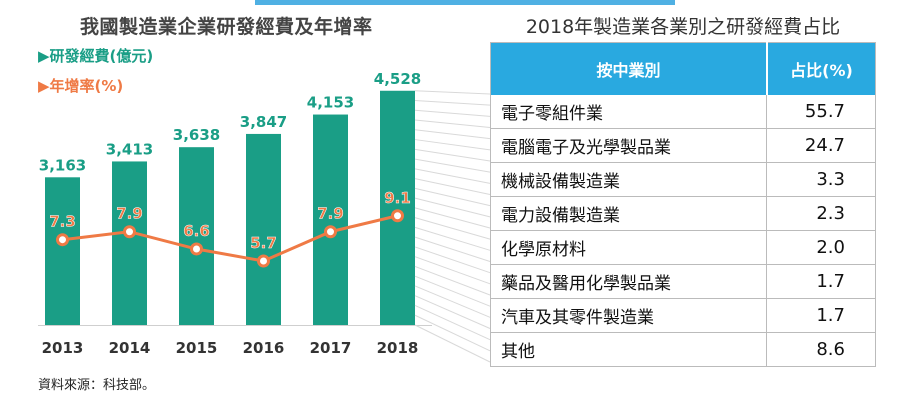 The image size is (900, 404). I want to click on growth-value-label: 5.7, so click(263, 243).